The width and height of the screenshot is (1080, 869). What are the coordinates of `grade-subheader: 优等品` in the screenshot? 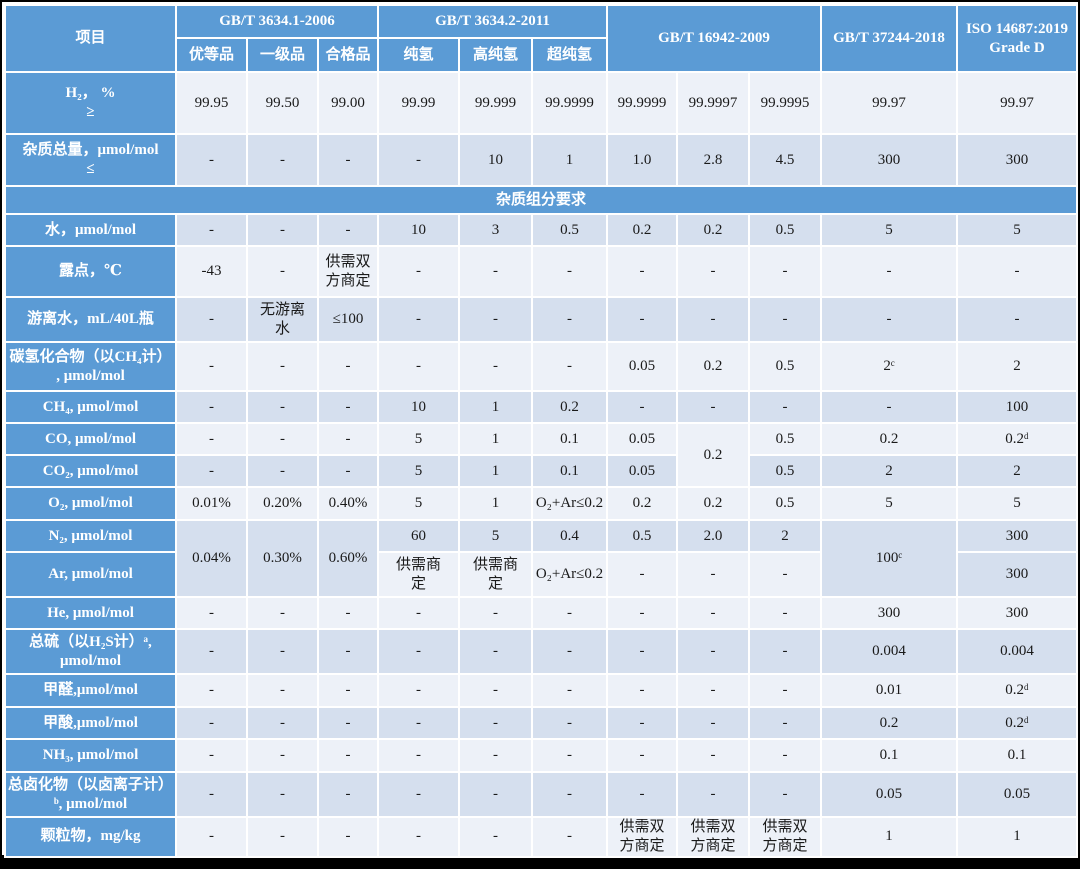 It's located at (211, 55).